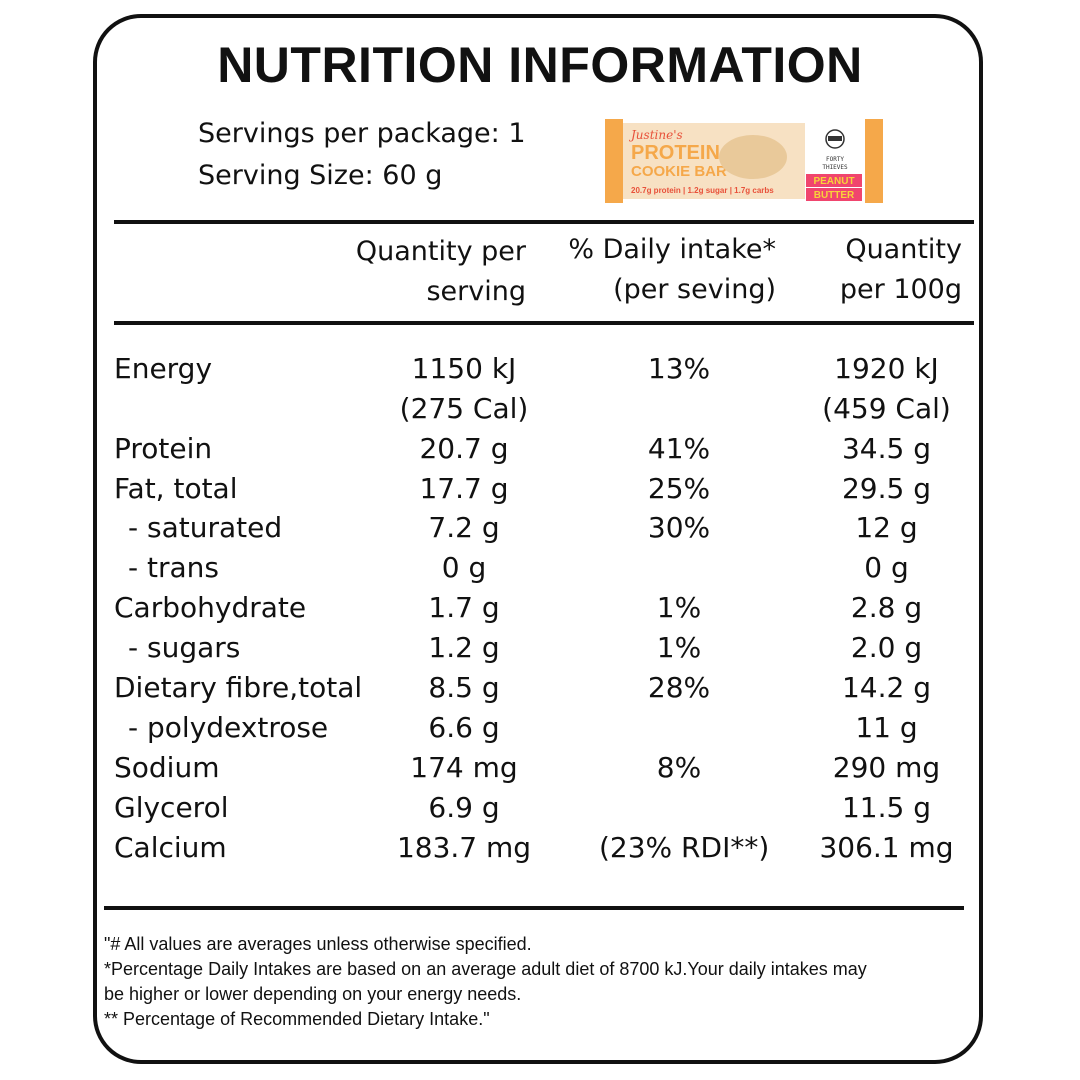 This screenshot has width=1080, height=1080. Describe the element at coordinates (464, 607) in the screenshot. I see `per-serving-value: 1.7 g` at that location.